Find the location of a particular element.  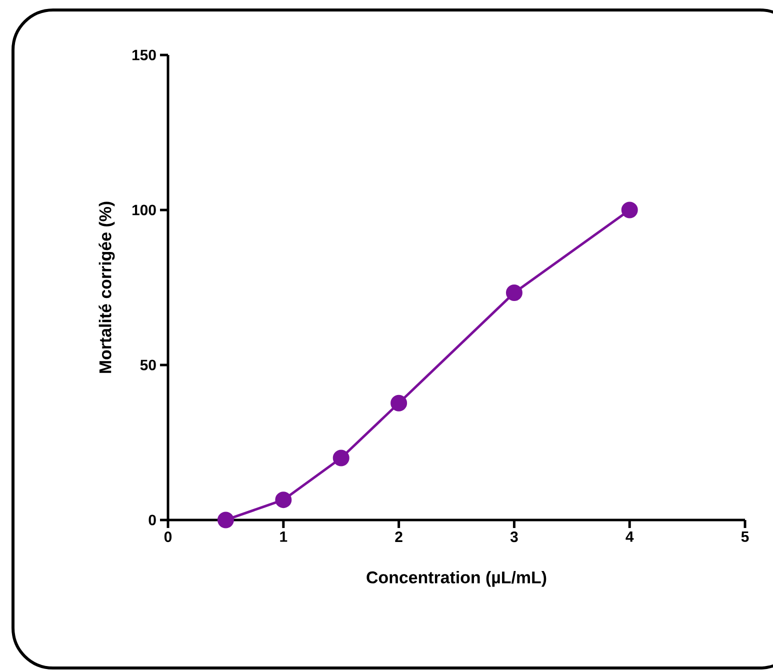

x-axis-title: Concentration (µL/mL) is located at coordinates (456, 578).